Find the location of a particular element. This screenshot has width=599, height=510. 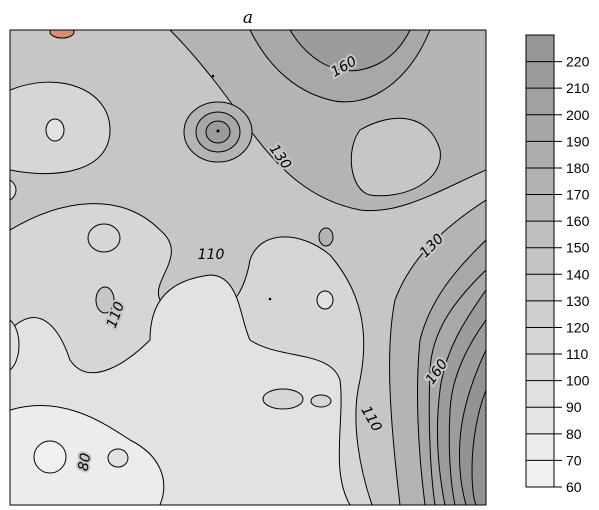

hot-spot is located at coordinates (62, 34).